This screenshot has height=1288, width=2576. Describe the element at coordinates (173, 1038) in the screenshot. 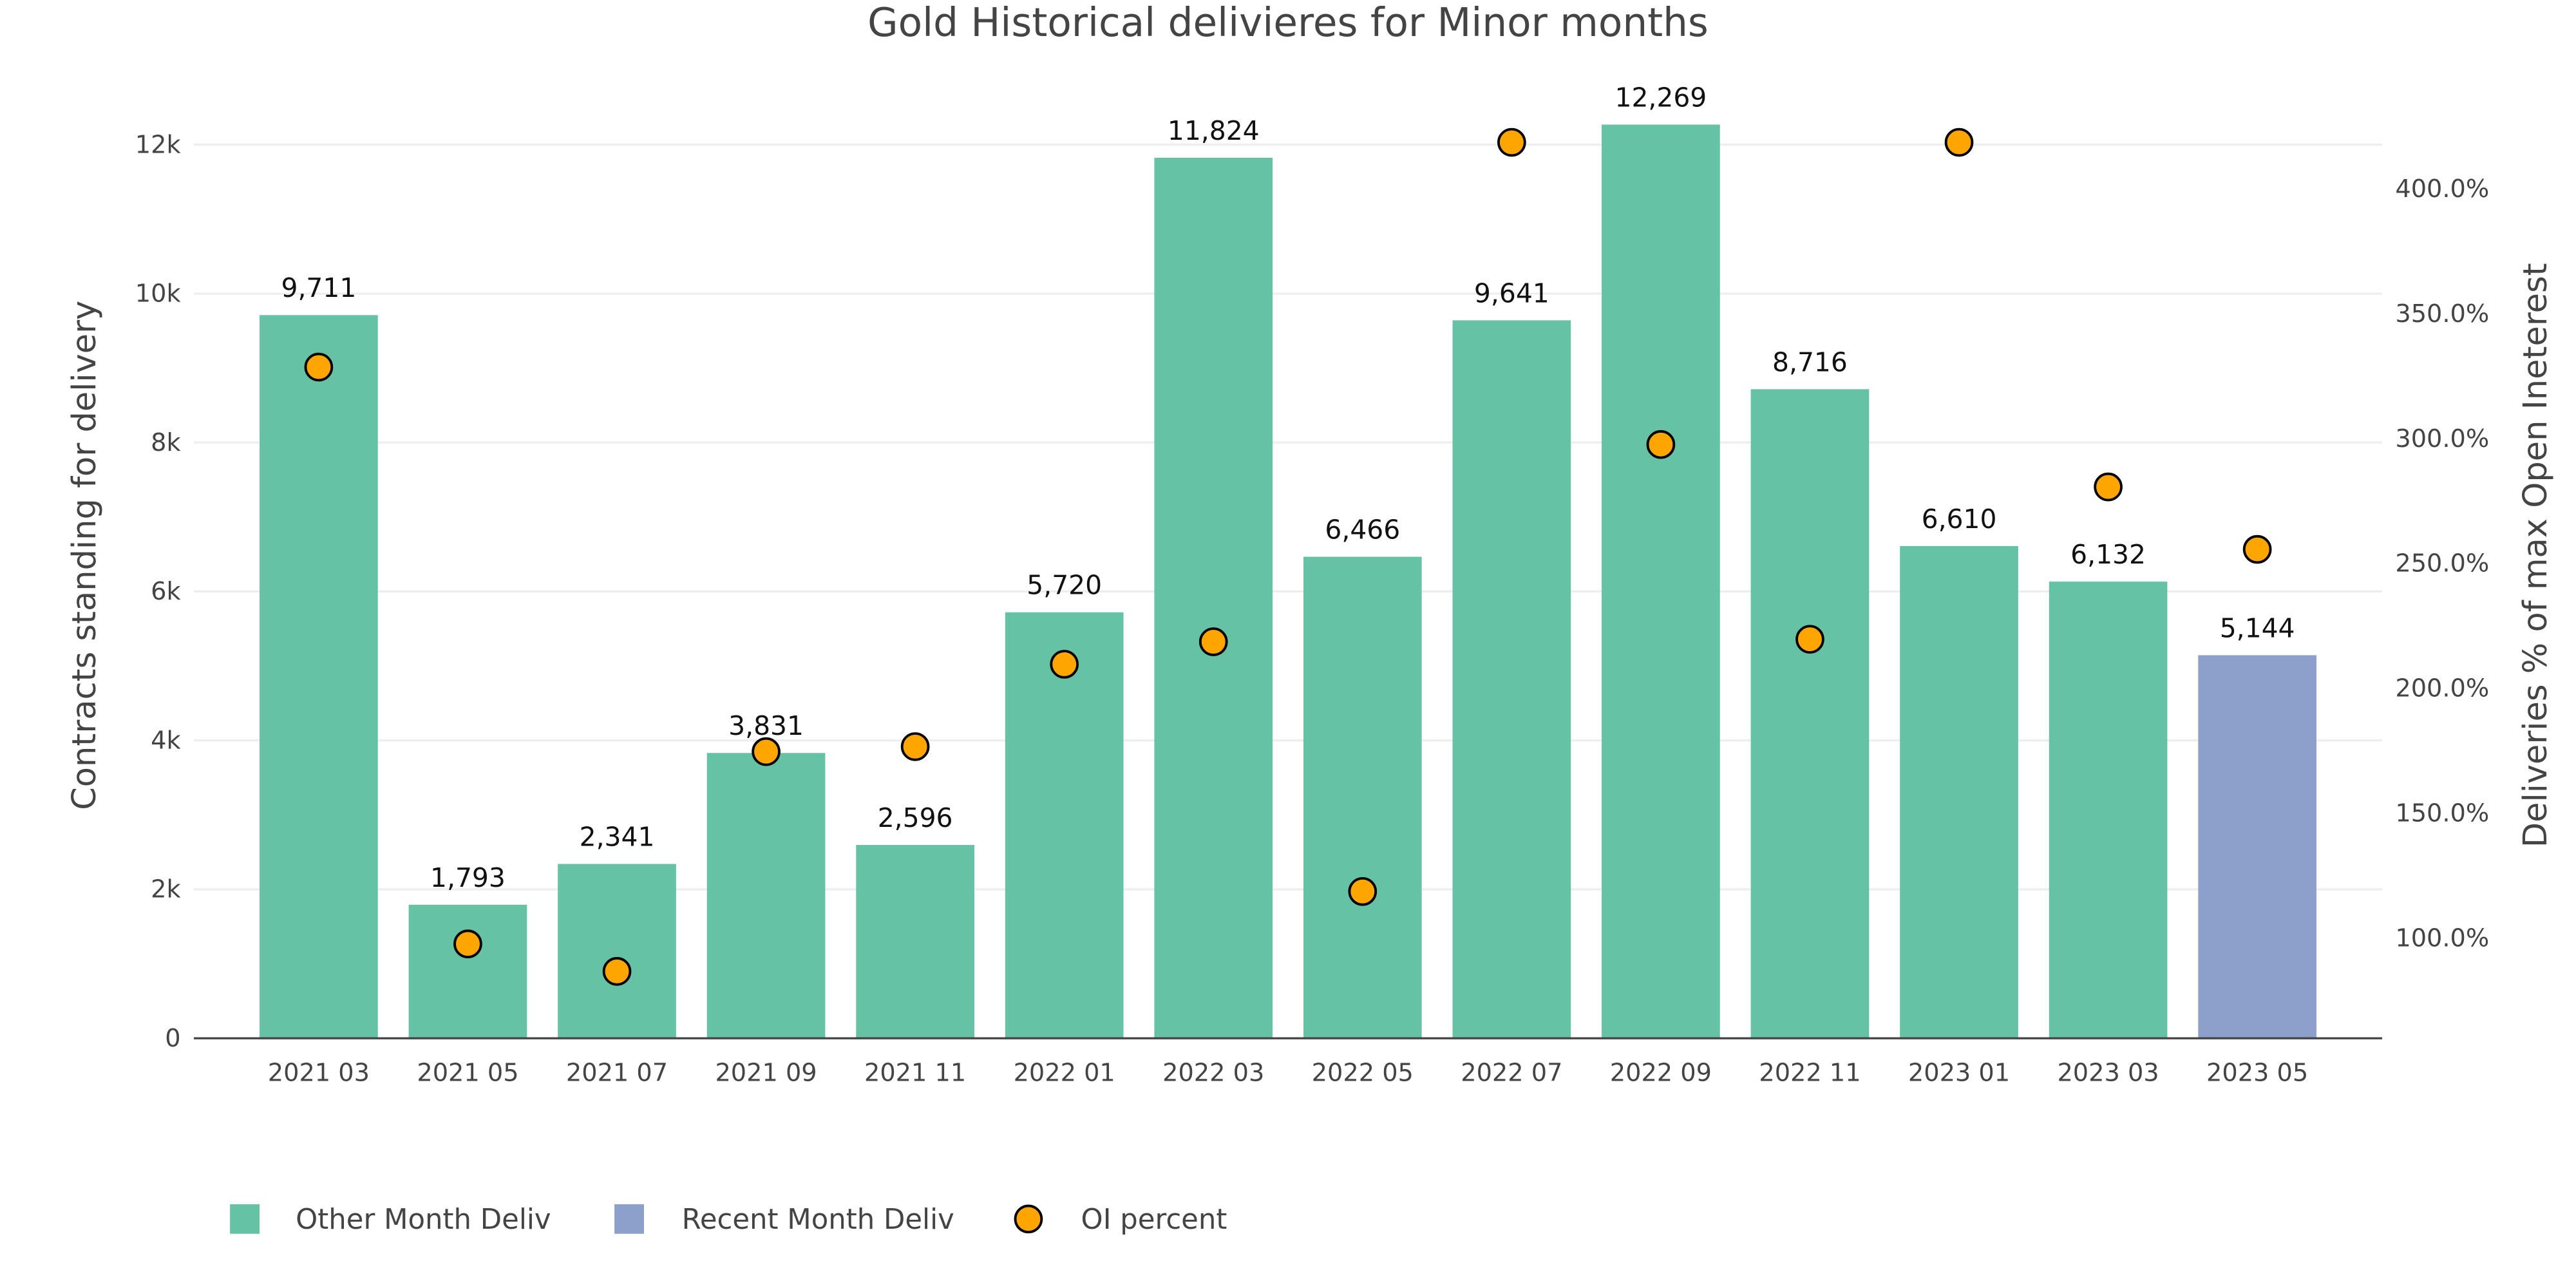

I see `y-tick-label: 0` at that location.